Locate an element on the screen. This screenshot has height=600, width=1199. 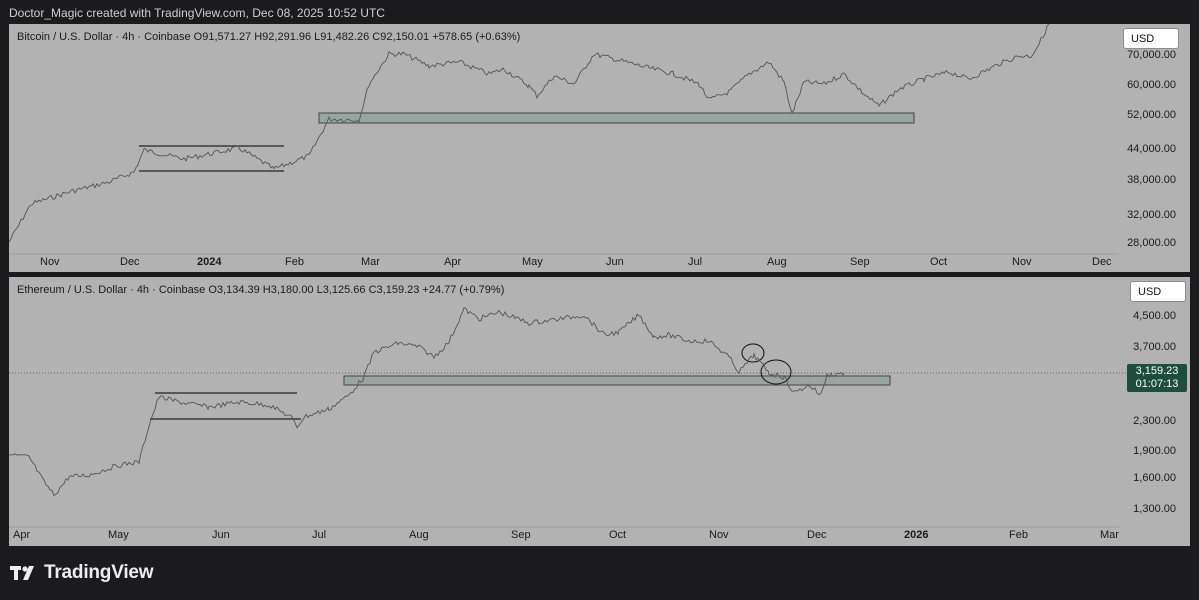
eth-y-tick: 3,700.00 is located at coordinates (1154, 347).